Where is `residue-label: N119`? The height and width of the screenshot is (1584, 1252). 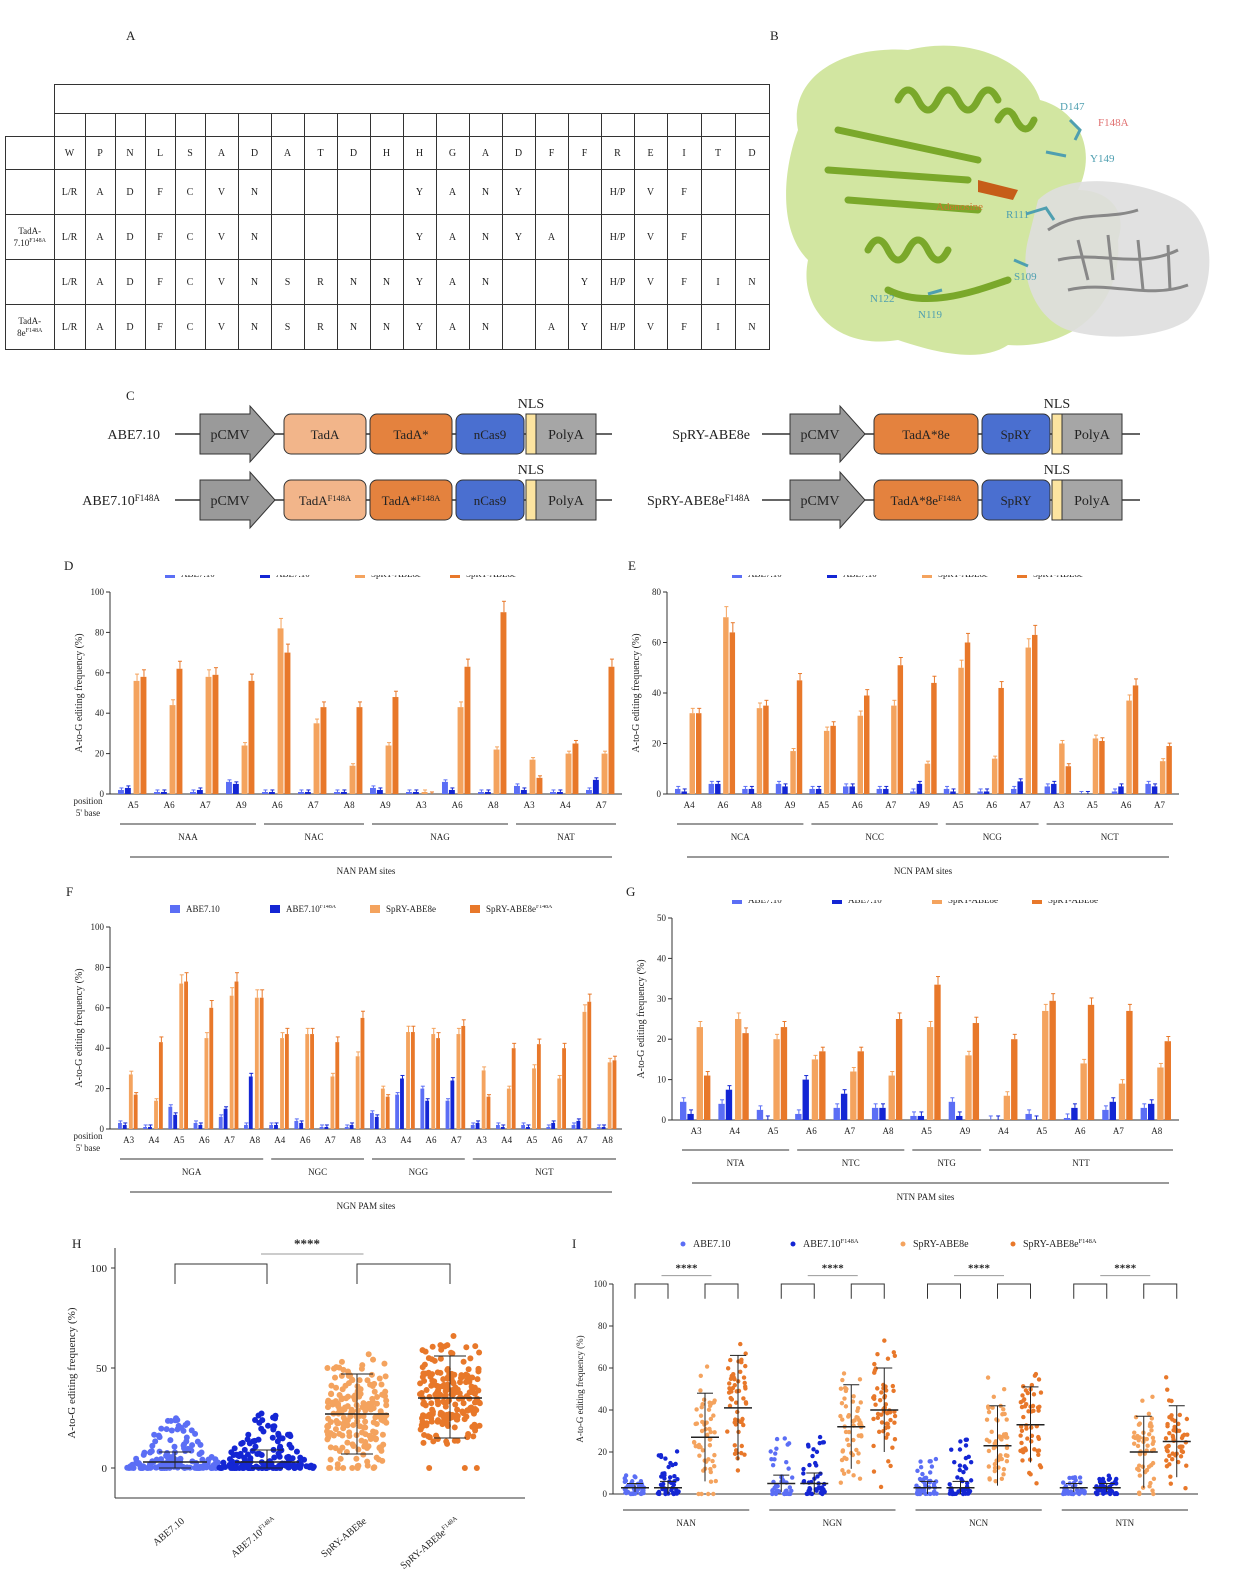
residue-label: N119 is located at coordinates (930, 315).